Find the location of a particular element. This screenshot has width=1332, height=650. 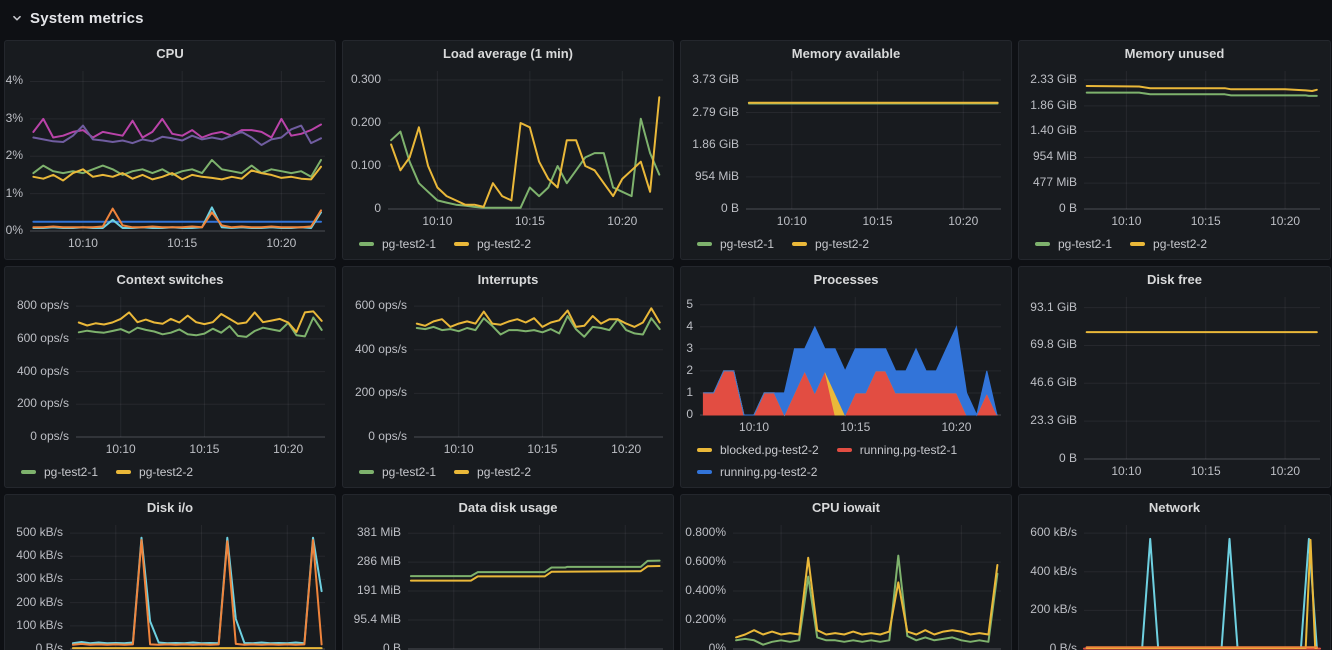

panel-title: Memory unused is located at coordinates (1174, 53).